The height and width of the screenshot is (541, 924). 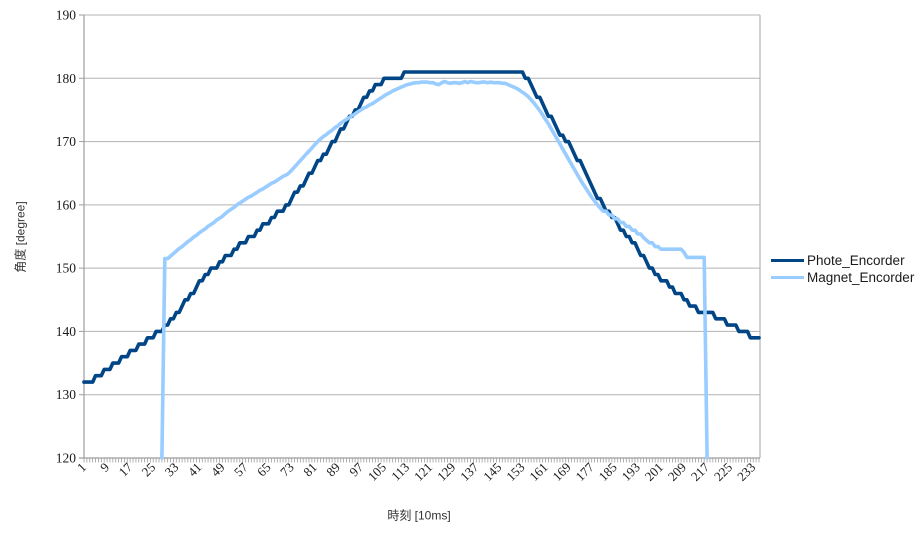 What do you see at coordinates (515, 472) in the screenshot?
I see `x-tick-label: 153` at bounding box center [515, 472].